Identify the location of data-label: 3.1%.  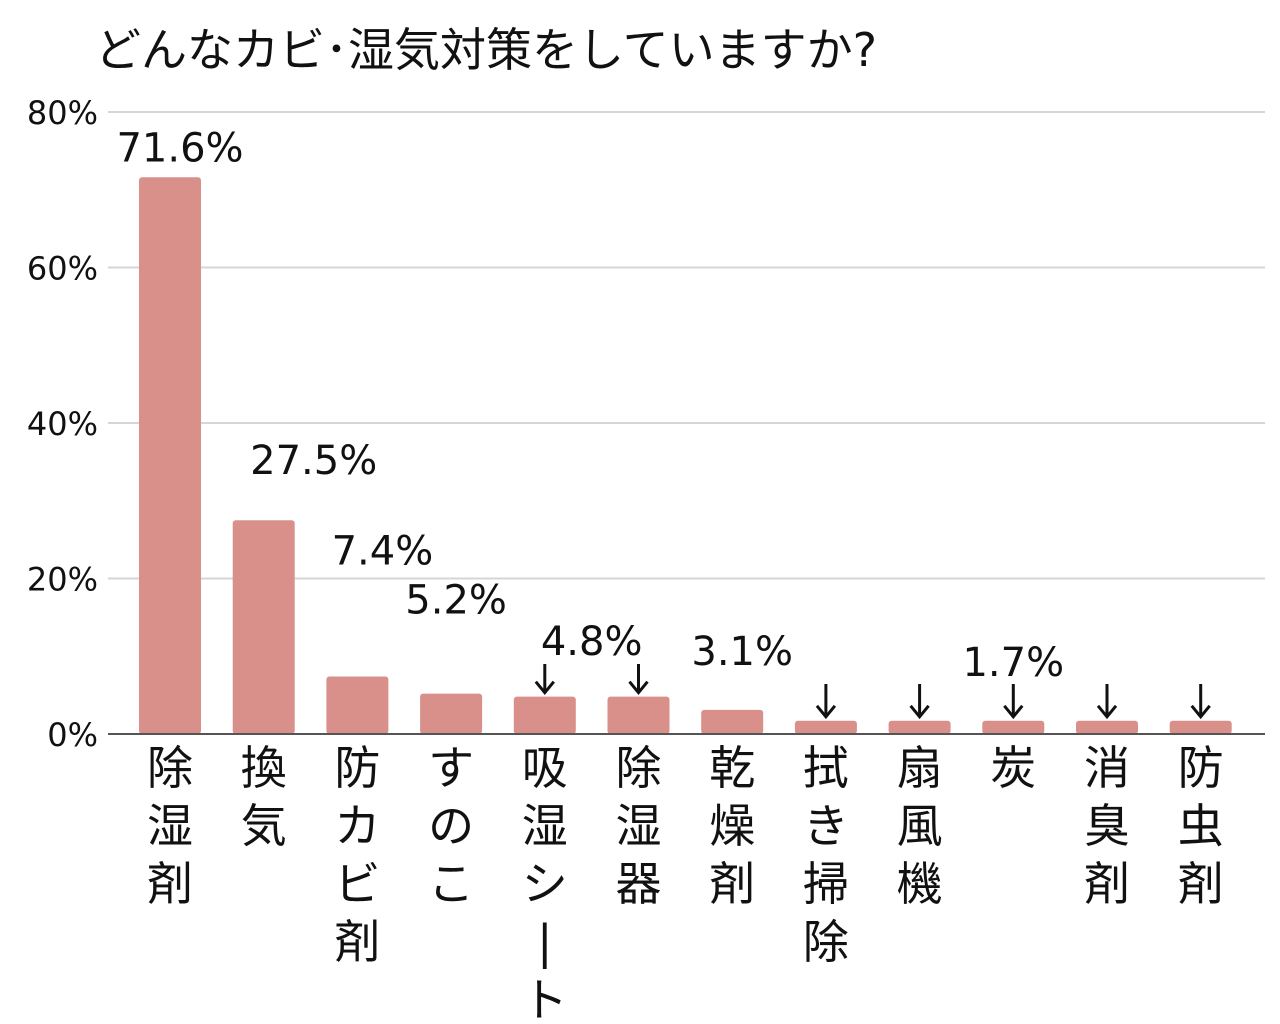
(742, 652).